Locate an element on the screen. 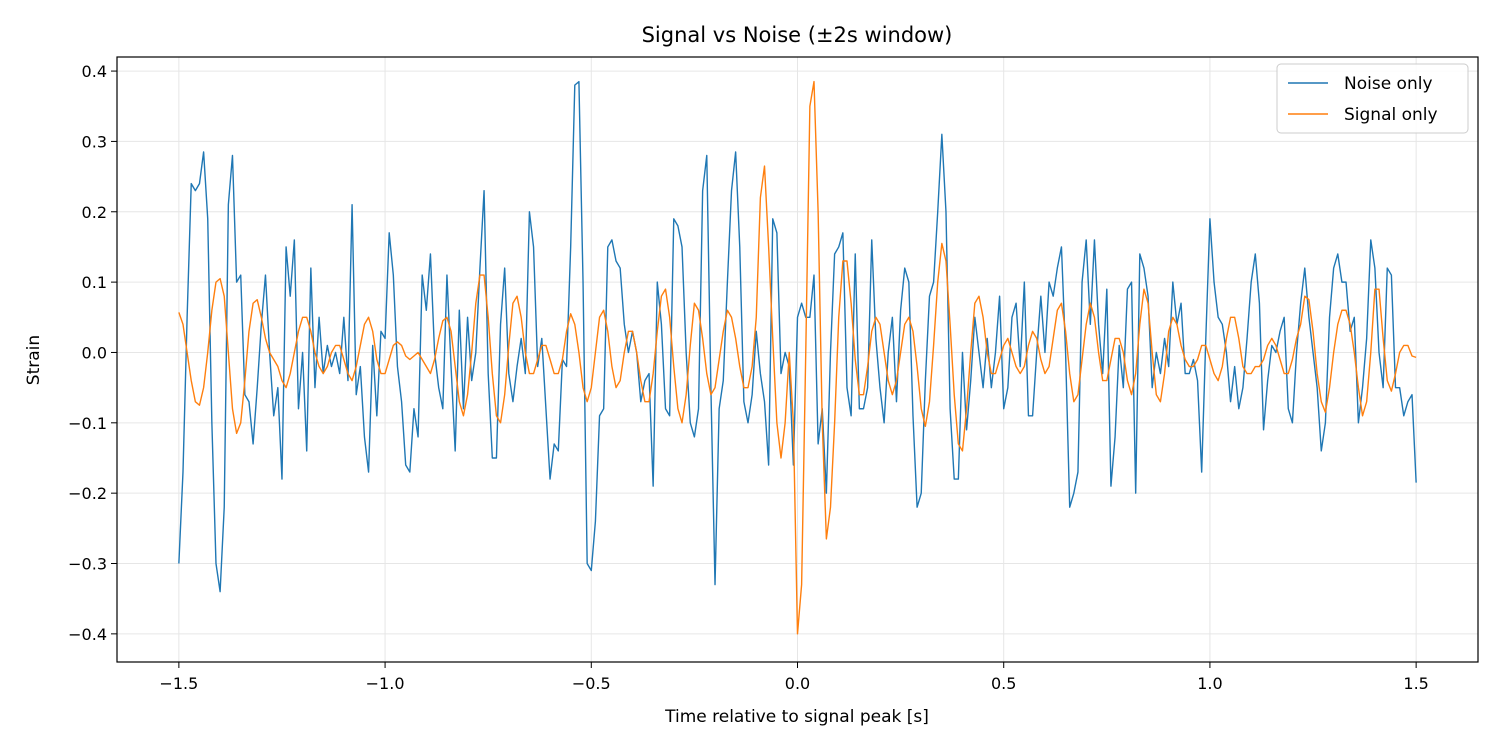 This screenshot has width=1500, height=750. legend-label-signal: Signal only is located at coordinates (1391, 115).